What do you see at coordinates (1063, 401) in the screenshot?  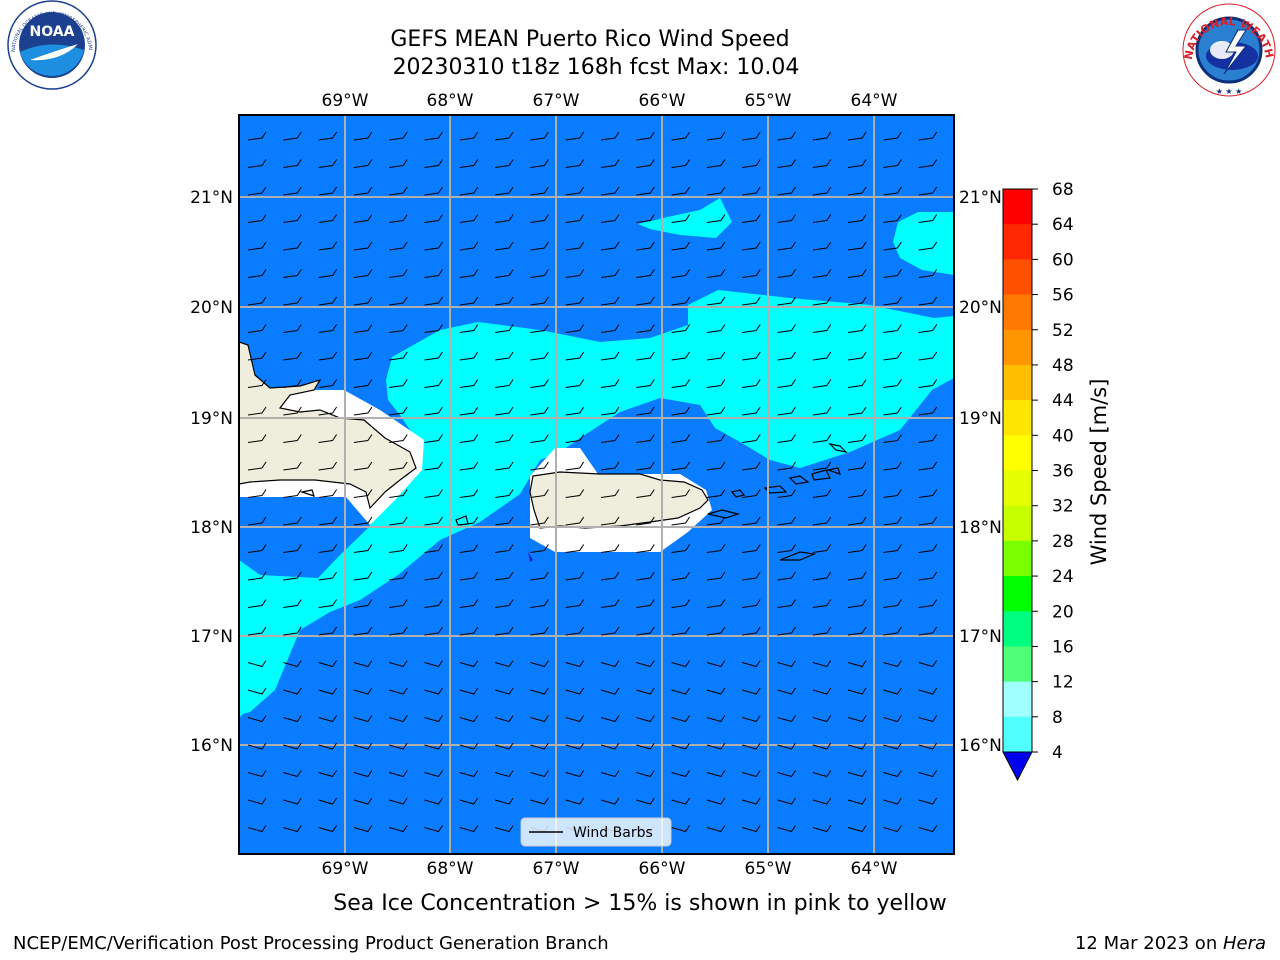 I see `colorbar-tick-label: 44` at bounding box center [1063, 401].